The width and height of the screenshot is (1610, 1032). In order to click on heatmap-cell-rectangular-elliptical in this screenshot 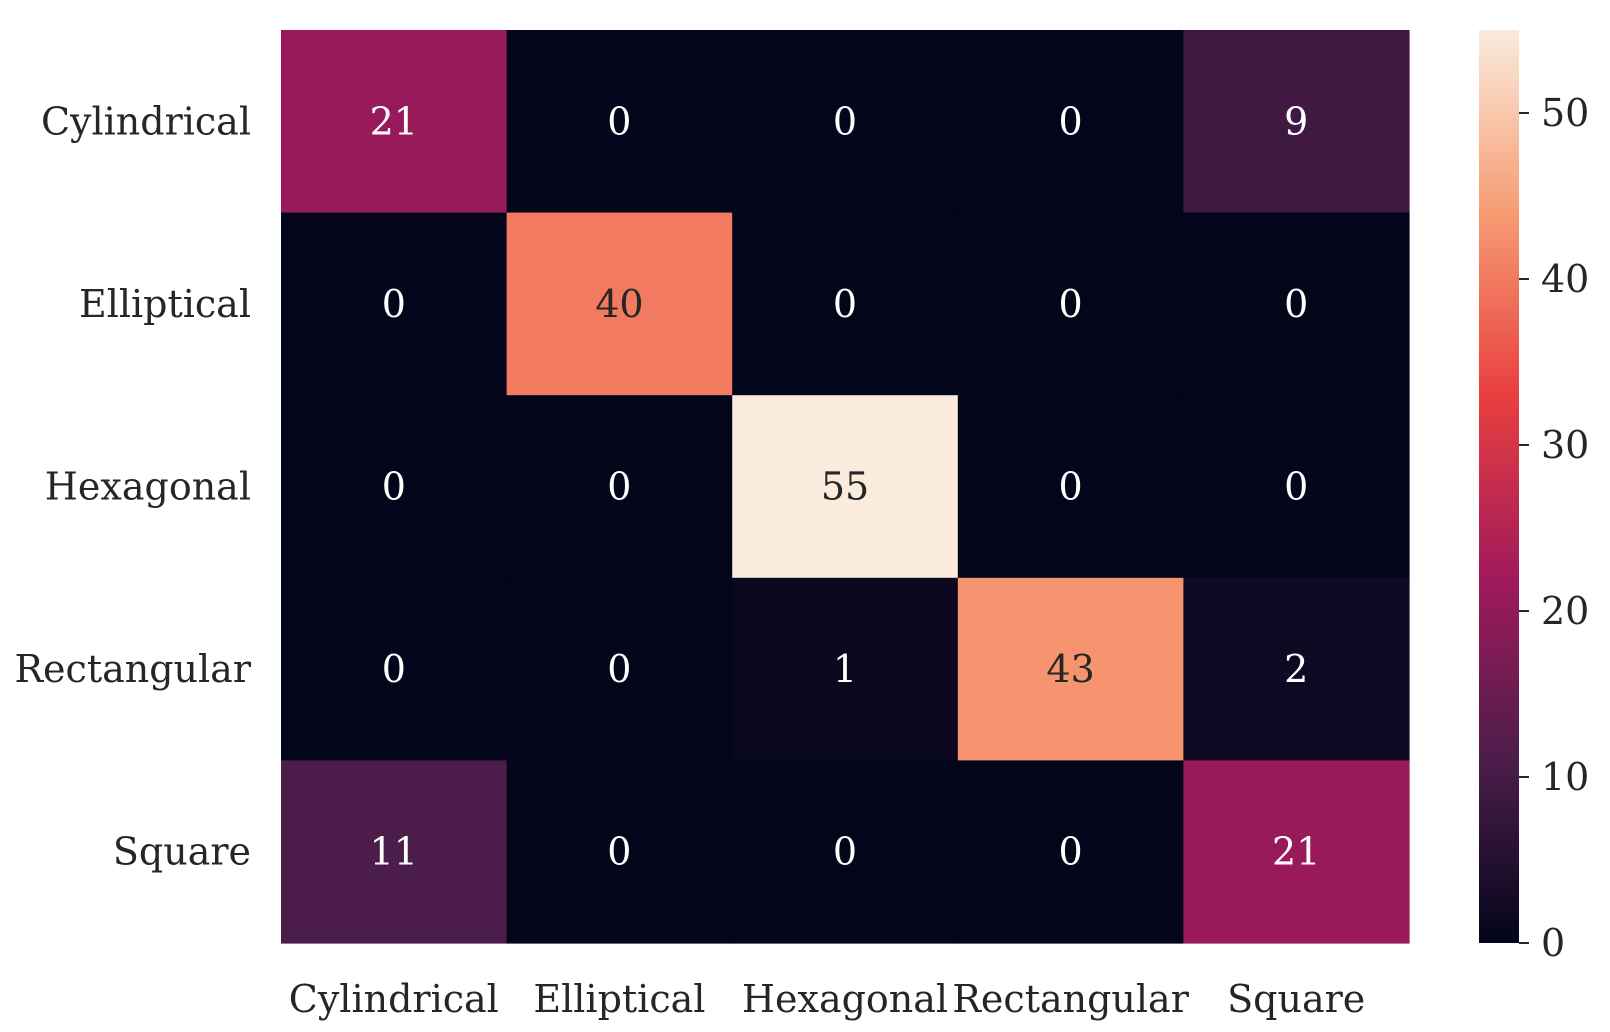, I will do `click(619, 669)`.